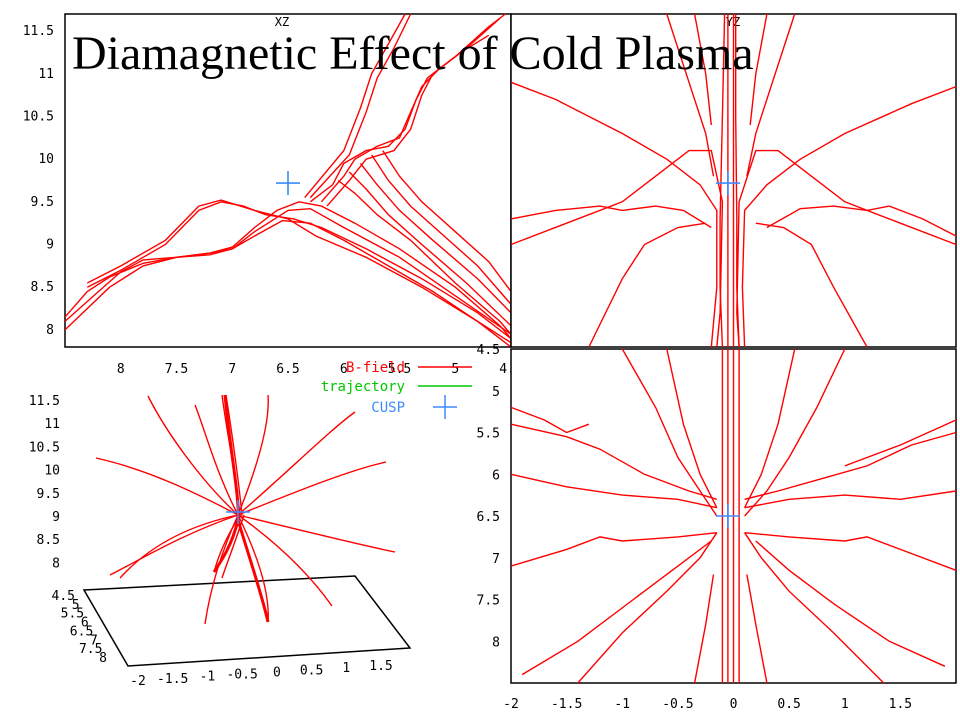  Describe the element at coordinates (496, 642) in the screenshot. I see `xy-y-tick-label: 8` at that location.